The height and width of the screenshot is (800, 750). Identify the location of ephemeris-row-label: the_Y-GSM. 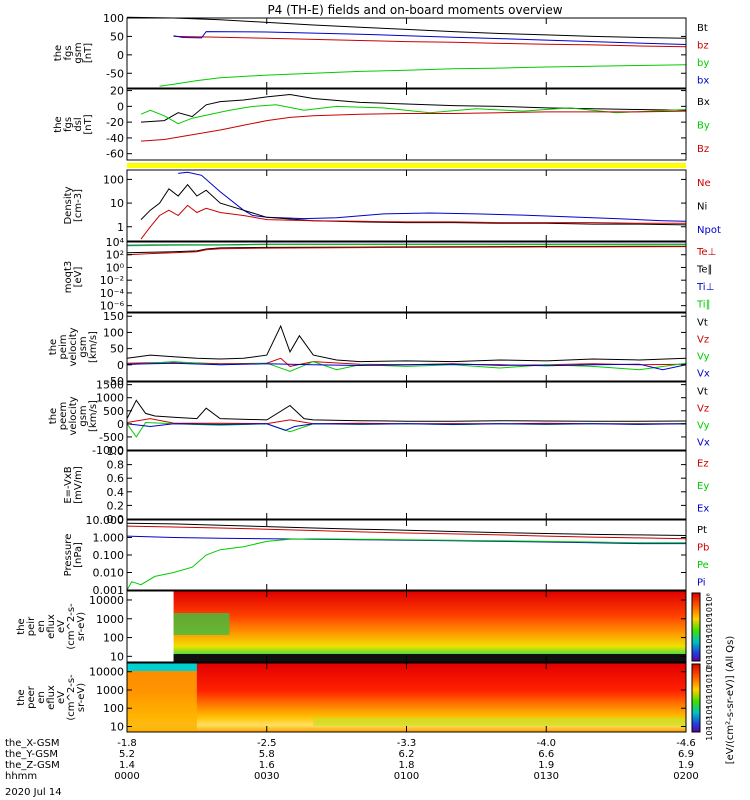
(31, 754).